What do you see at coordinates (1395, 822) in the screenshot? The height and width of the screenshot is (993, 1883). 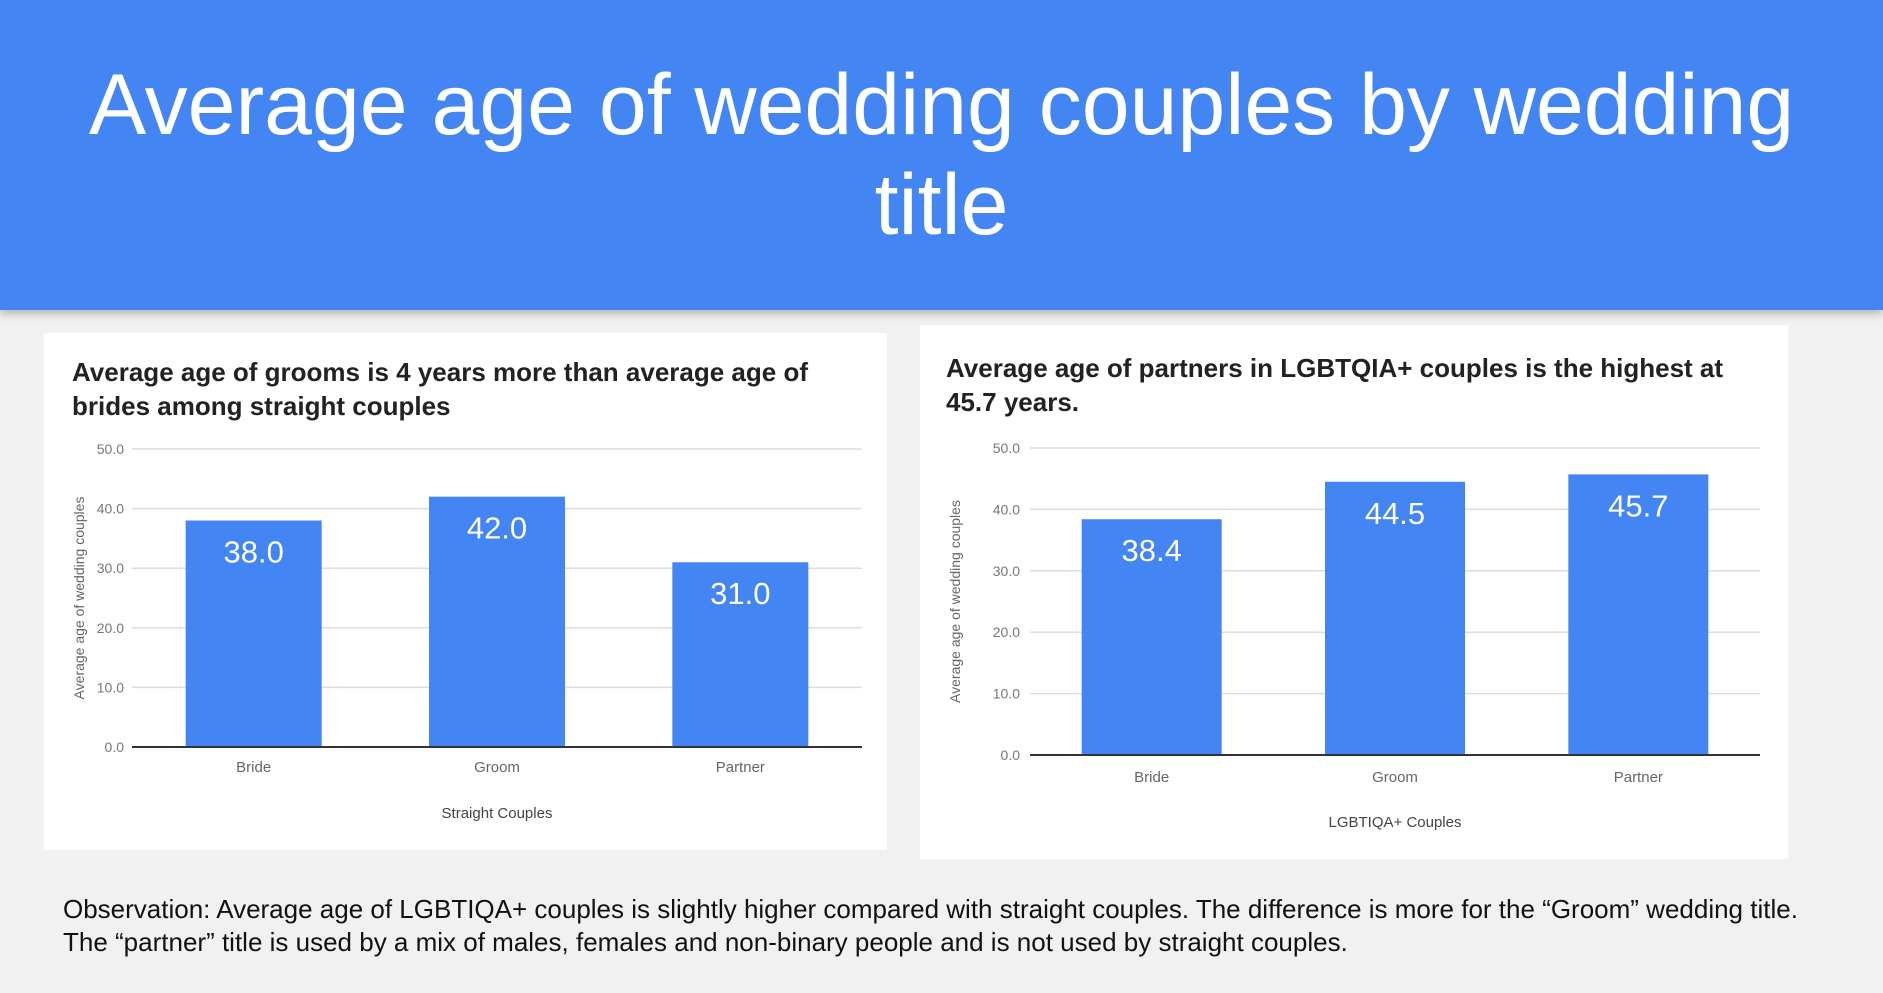 I see `x-axis-title: LGBTIQA+ Couples` at bounding box center [1395, 822].